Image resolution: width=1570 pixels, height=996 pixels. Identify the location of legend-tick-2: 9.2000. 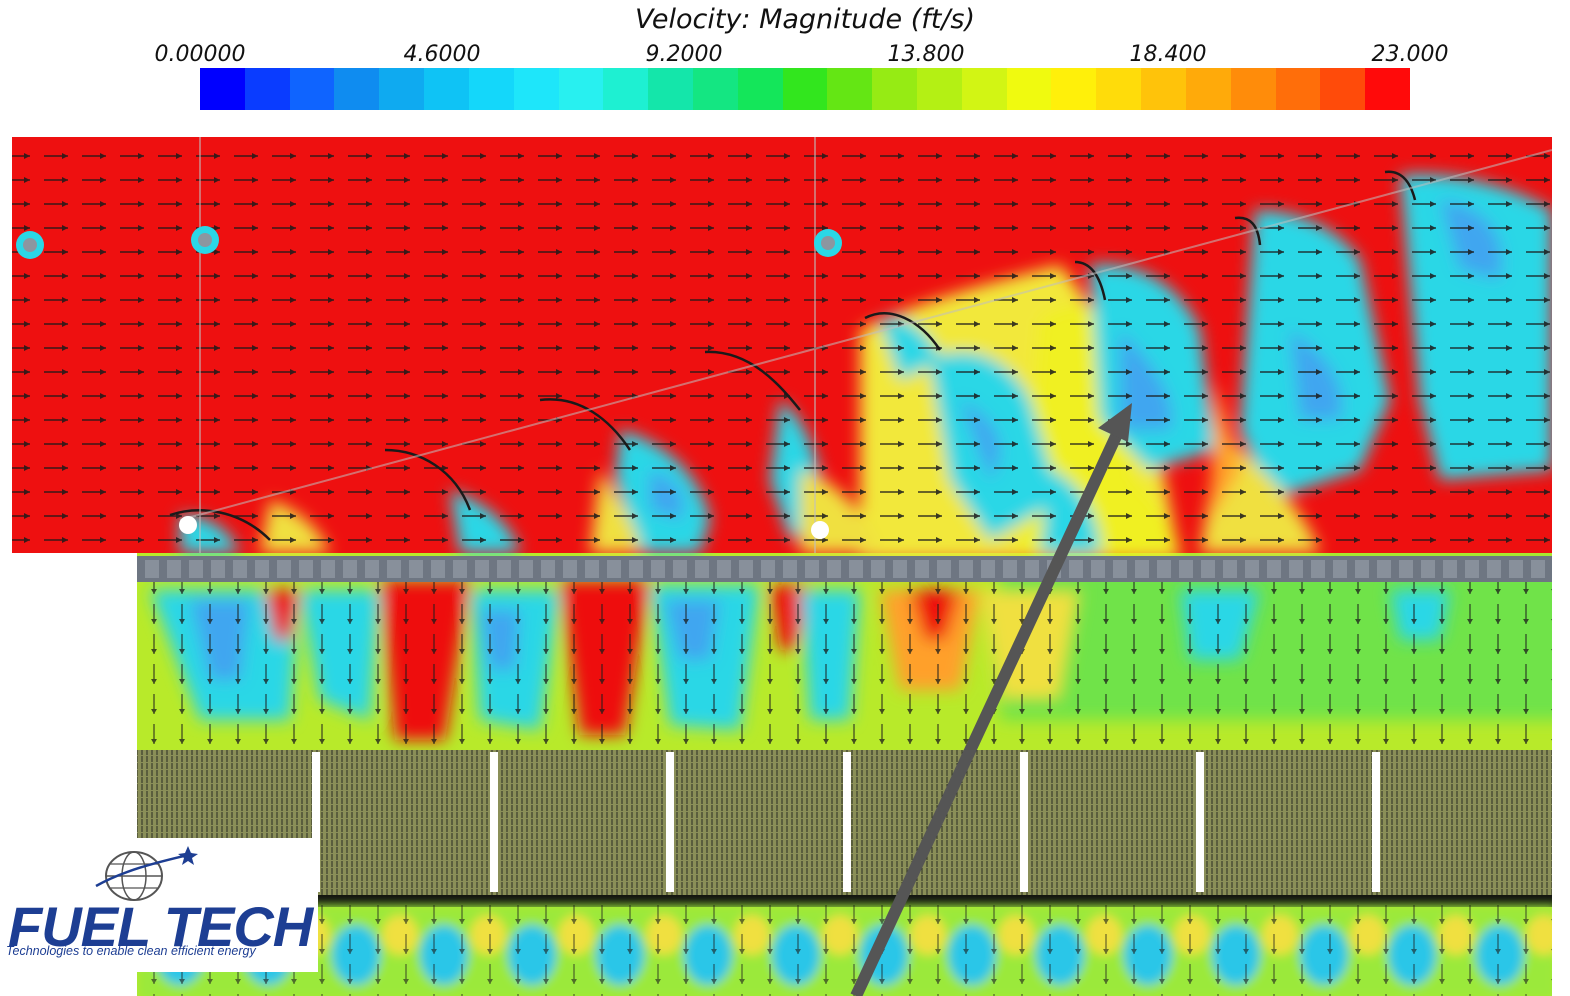
(684, 54).